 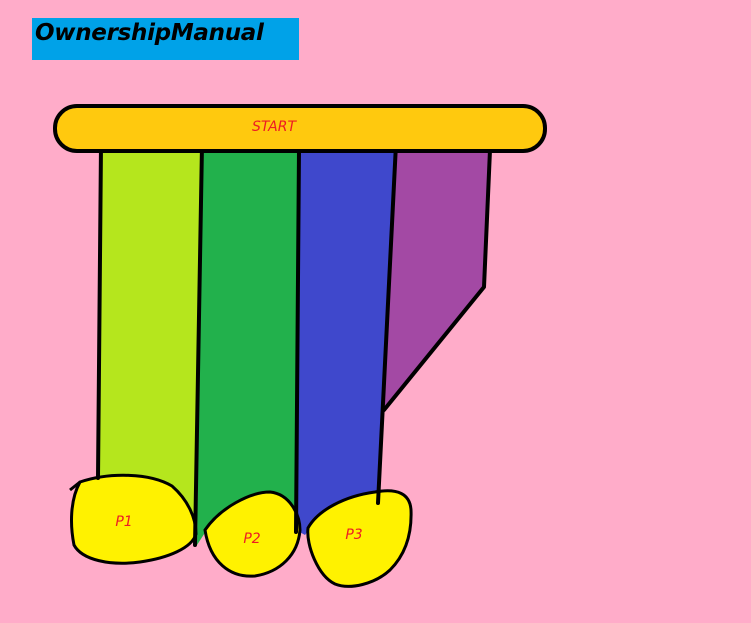 I want to click on node-p2, so click(x=252, y=534).